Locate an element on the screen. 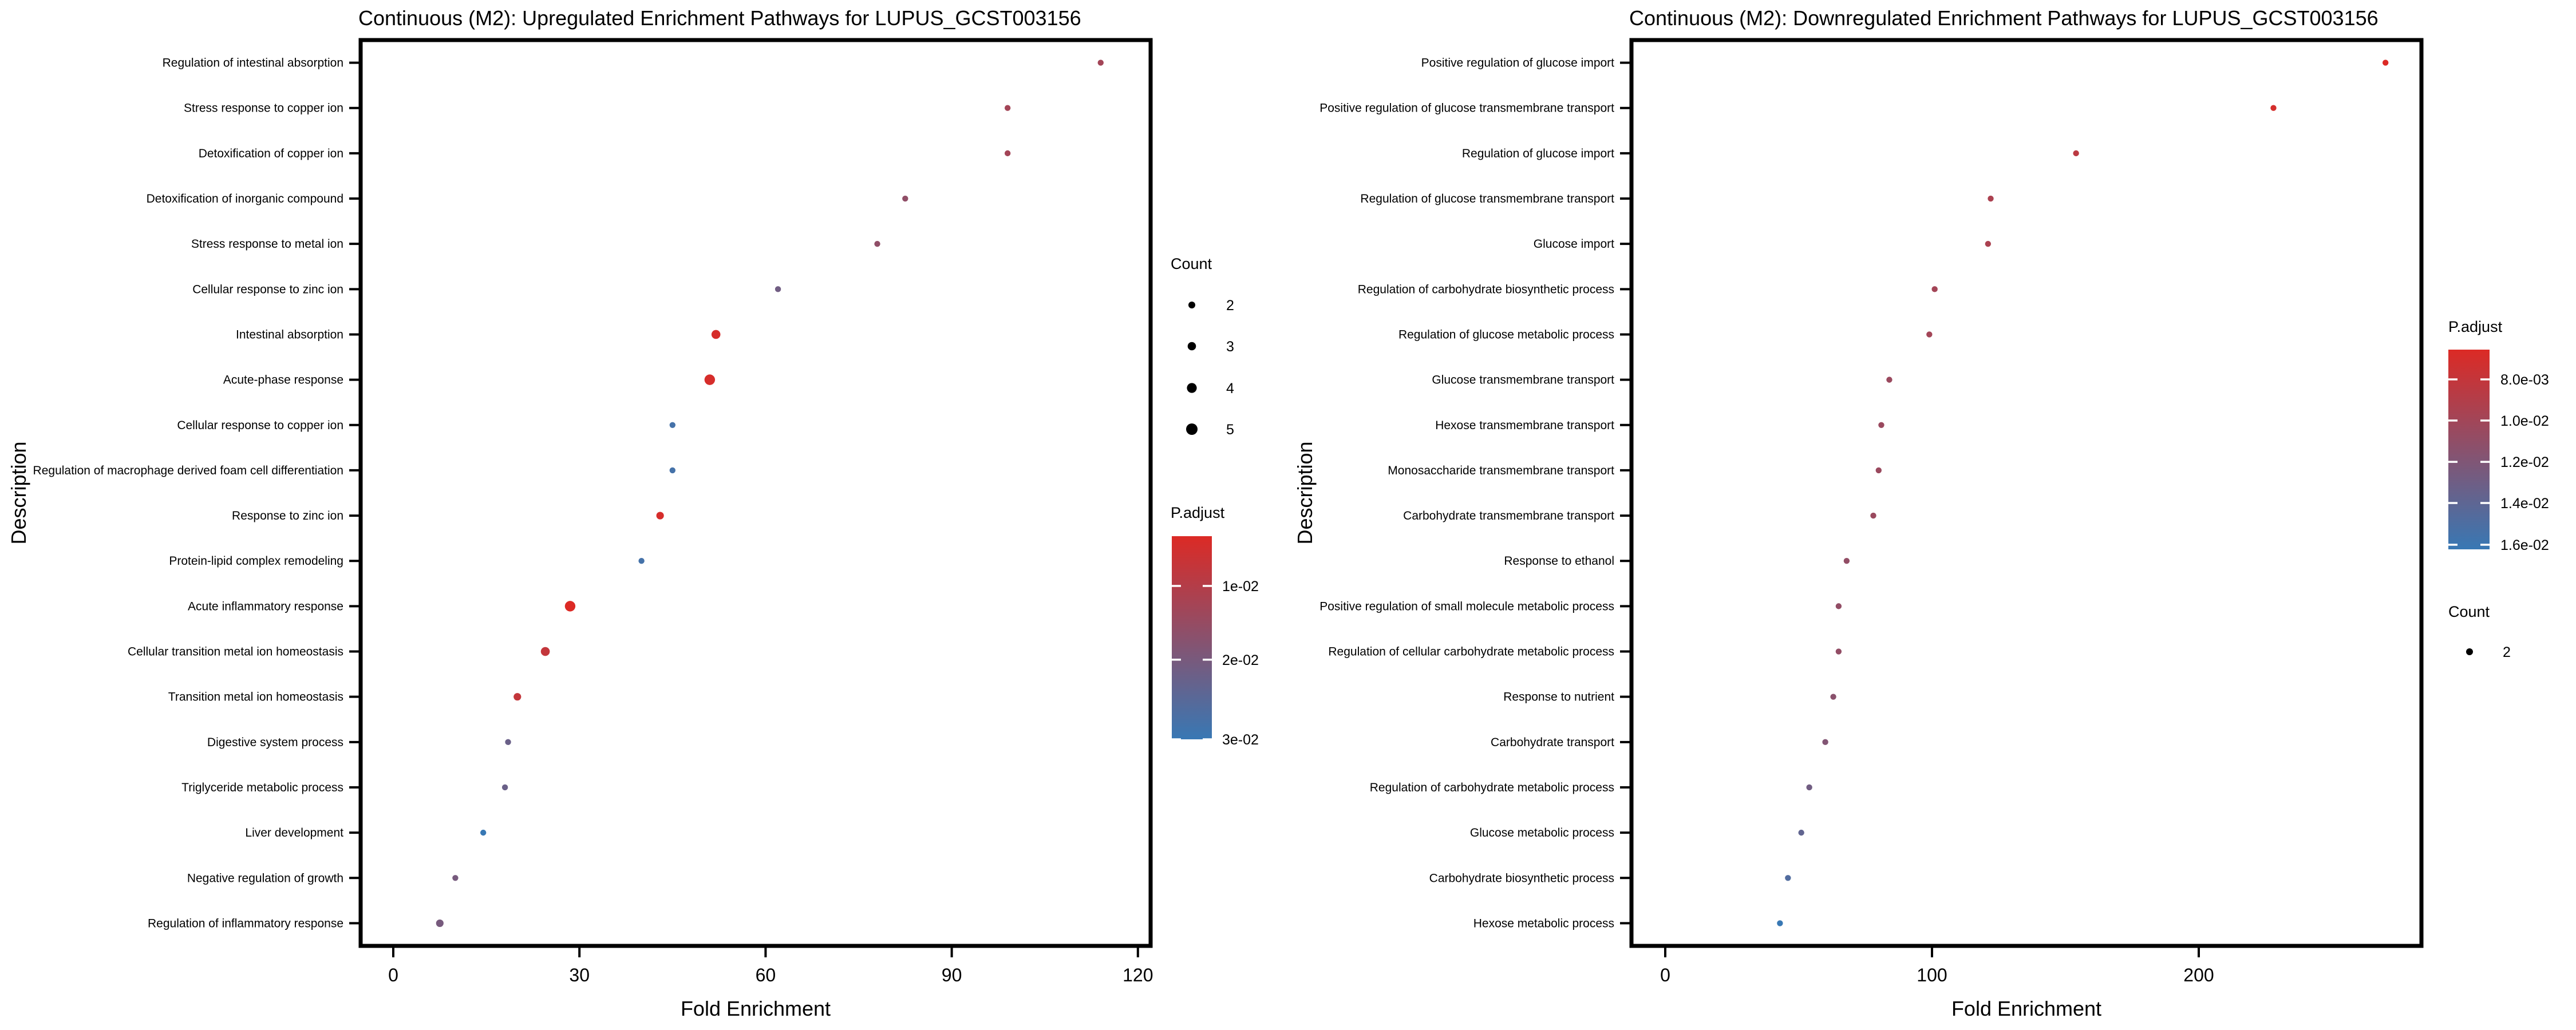  y-category-label: Carbohydrate transport is located at coordinates (1552, 742).